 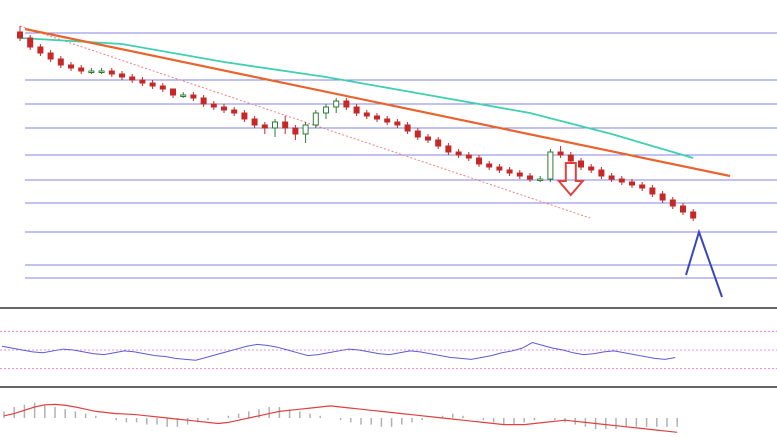 I want to click on signal-arrow-down, so click(x=570, y=179).